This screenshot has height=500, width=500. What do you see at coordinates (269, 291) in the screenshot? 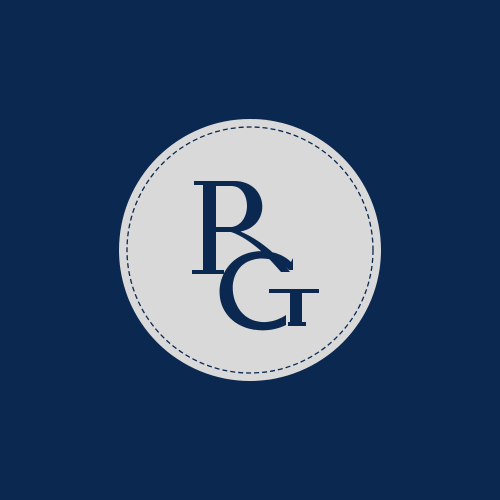
I see `letter-g-glyph` at bounding box center [269, 291].